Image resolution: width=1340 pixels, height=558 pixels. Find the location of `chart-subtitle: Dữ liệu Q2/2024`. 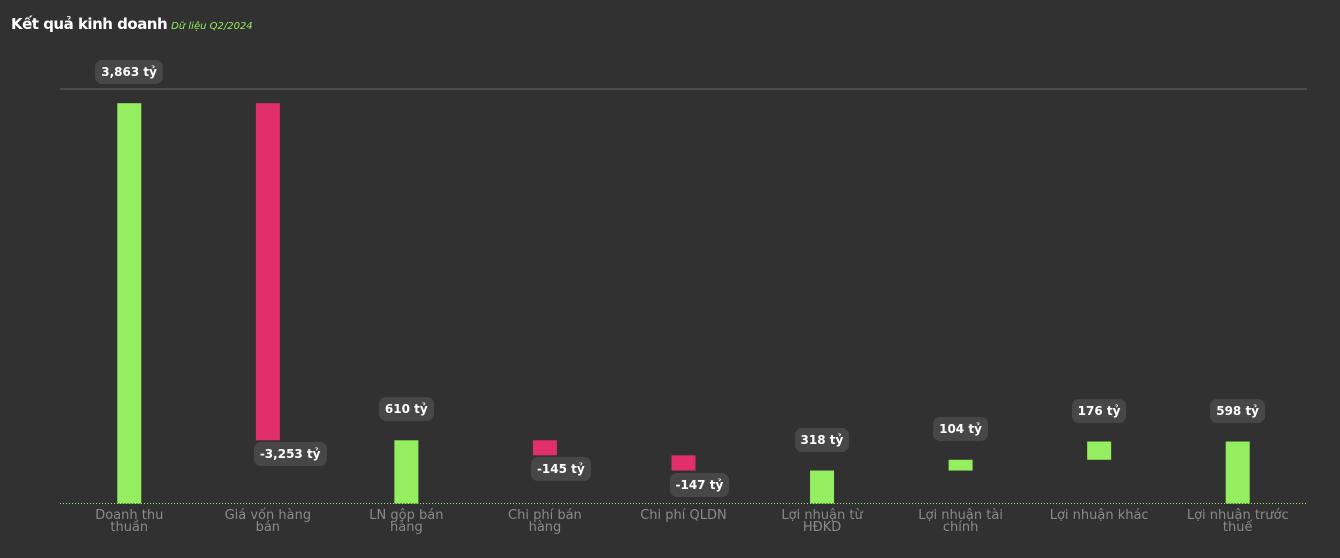

chart-subtitle: Dữ liệu Q2/2024 is located at coordinates (212, 26).